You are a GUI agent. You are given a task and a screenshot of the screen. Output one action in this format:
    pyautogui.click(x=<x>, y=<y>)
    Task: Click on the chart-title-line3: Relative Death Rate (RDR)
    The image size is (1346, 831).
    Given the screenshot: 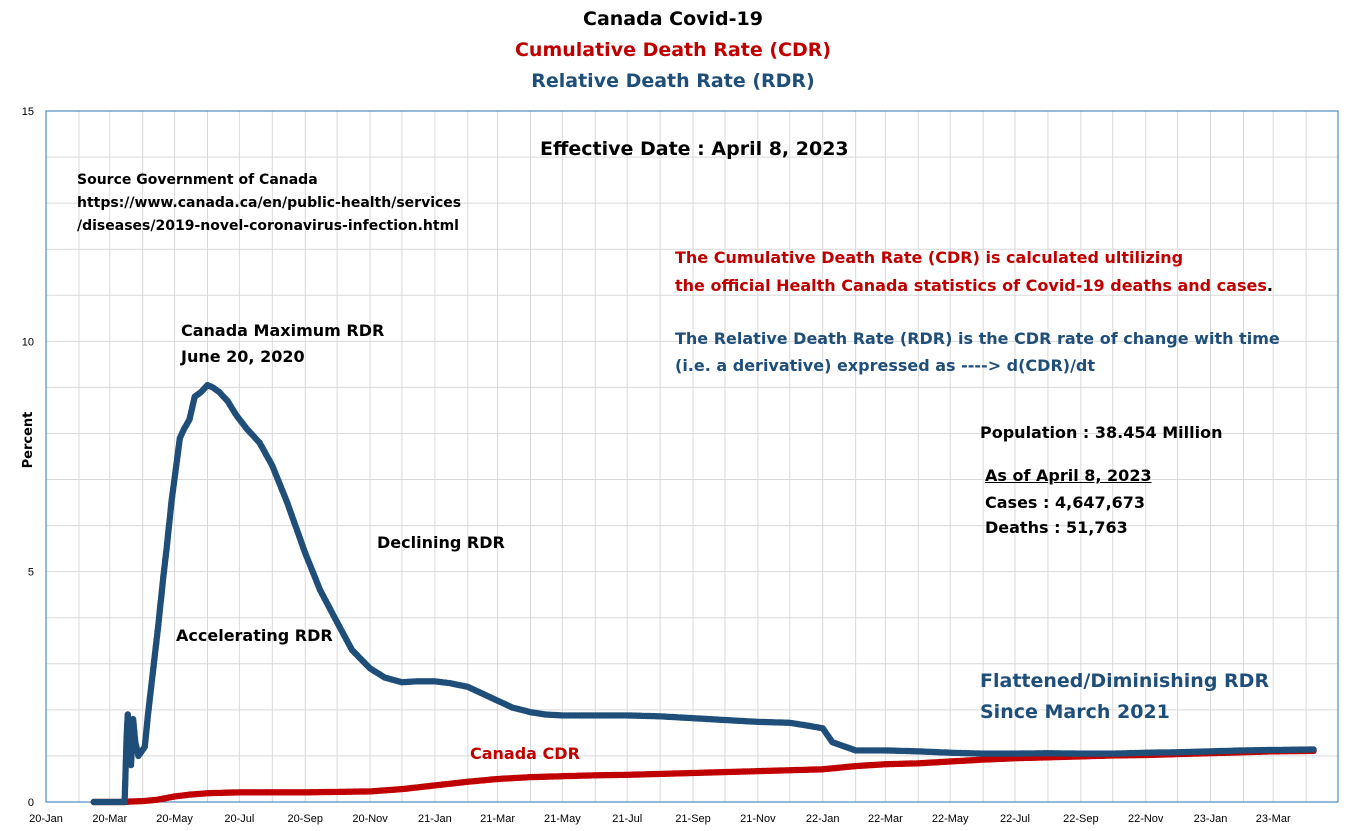 What is the action you would take?
    pyautogui.click(x=673, y=81)
    